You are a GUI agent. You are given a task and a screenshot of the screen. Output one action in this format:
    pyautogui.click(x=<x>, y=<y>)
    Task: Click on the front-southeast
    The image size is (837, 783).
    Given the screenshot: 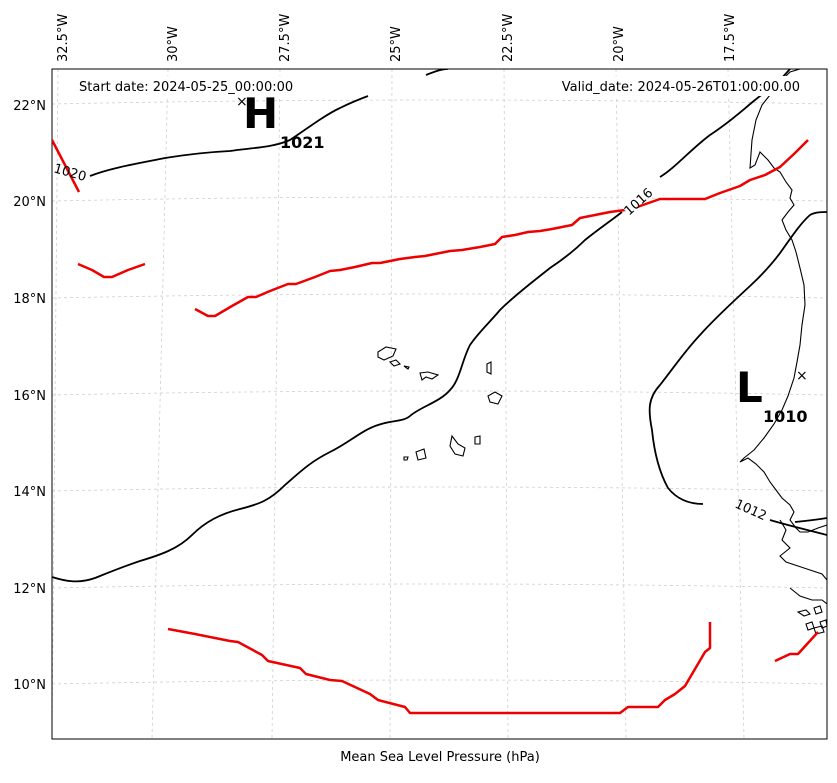 What is the action you would take?
    pyautogui.click(x=796, y=647)
    